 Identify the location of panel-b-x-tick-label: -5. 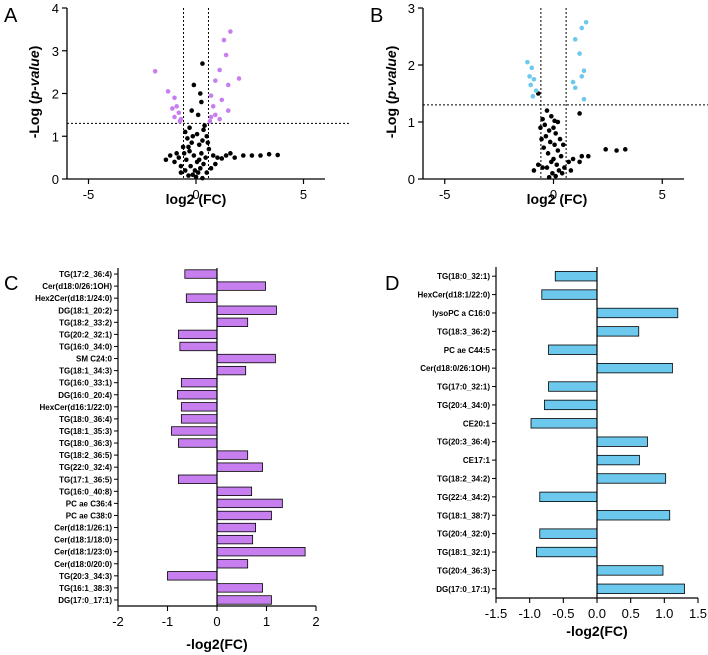
(445, 194).